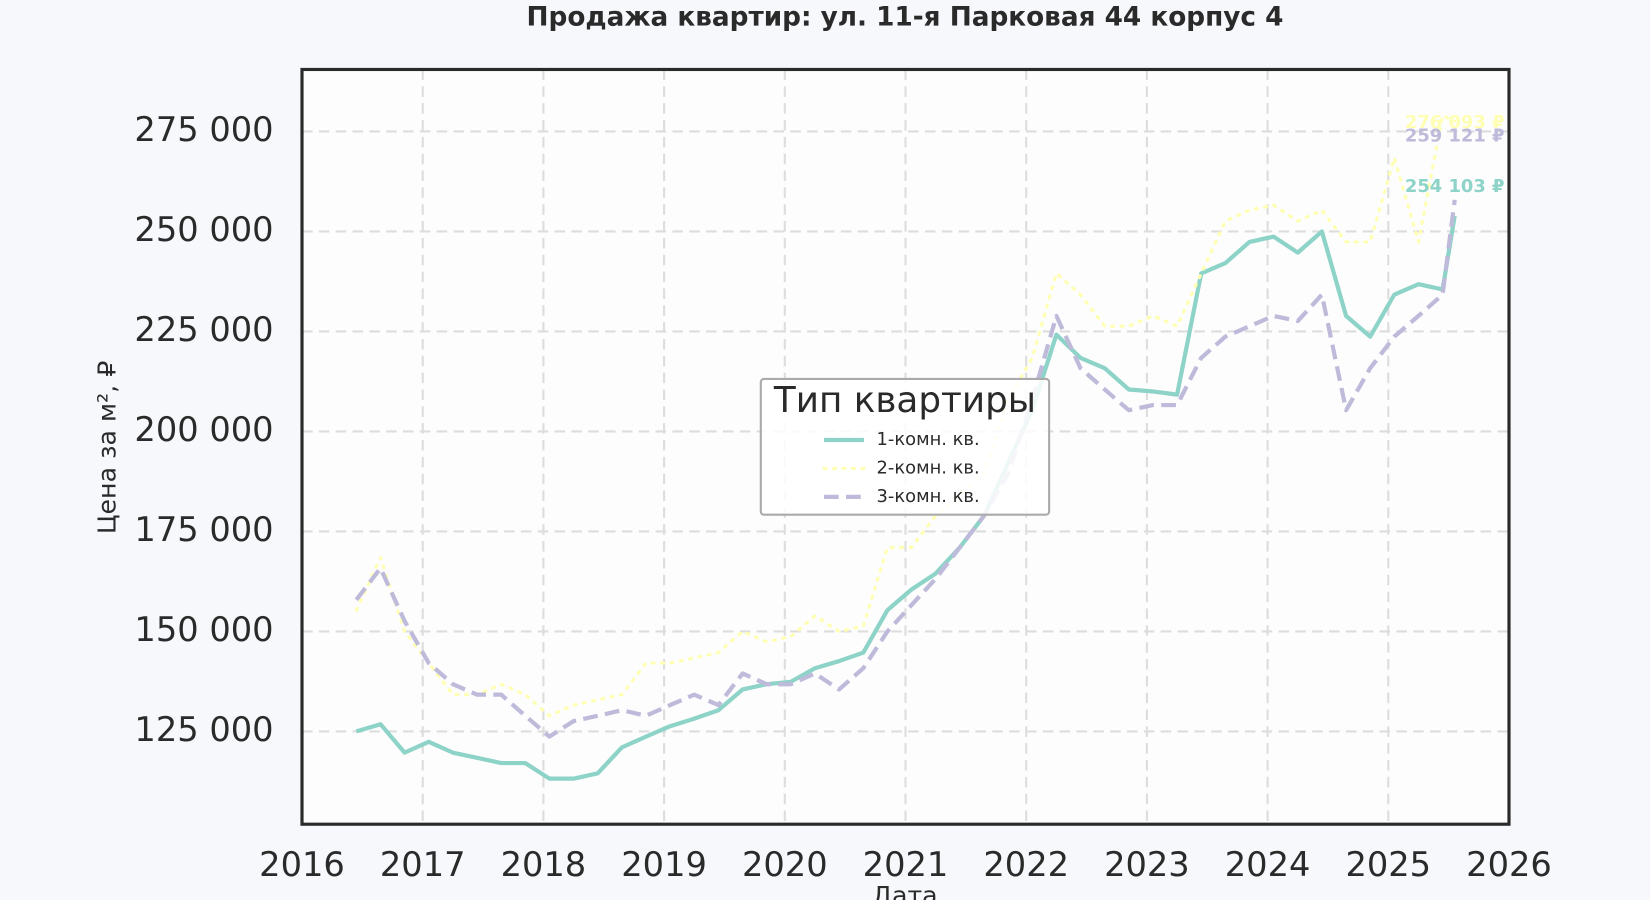  I want to click on x-tick-label: 2022, so click(1026, 864).